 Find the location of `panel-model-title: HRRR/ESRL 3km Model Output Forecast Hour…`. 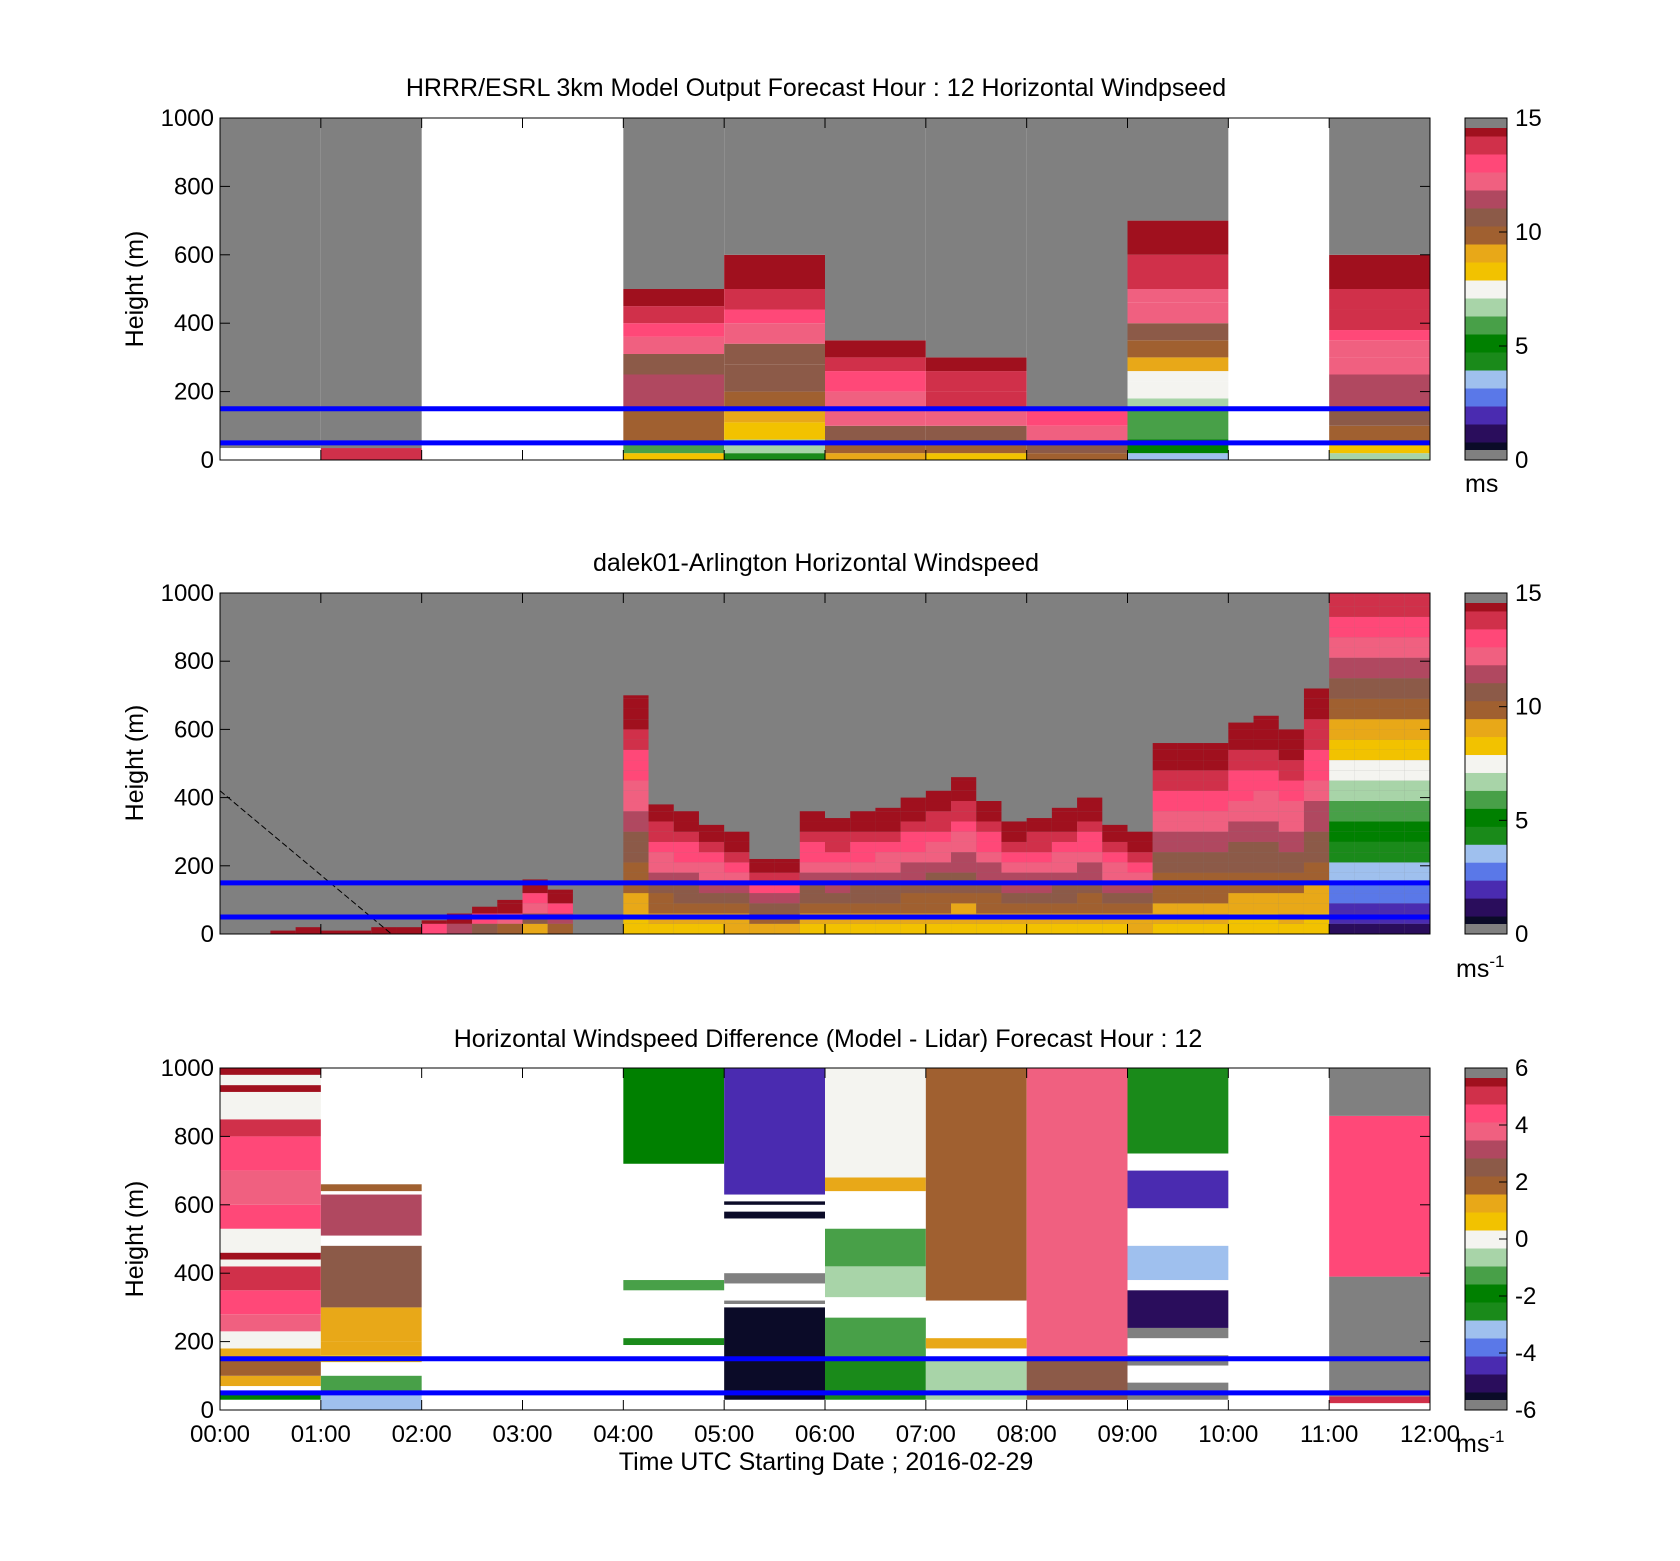

panel-model-title: HRRR/ESRL 3km Model Output Forecast Hour… is located at coordinates (816, 88).